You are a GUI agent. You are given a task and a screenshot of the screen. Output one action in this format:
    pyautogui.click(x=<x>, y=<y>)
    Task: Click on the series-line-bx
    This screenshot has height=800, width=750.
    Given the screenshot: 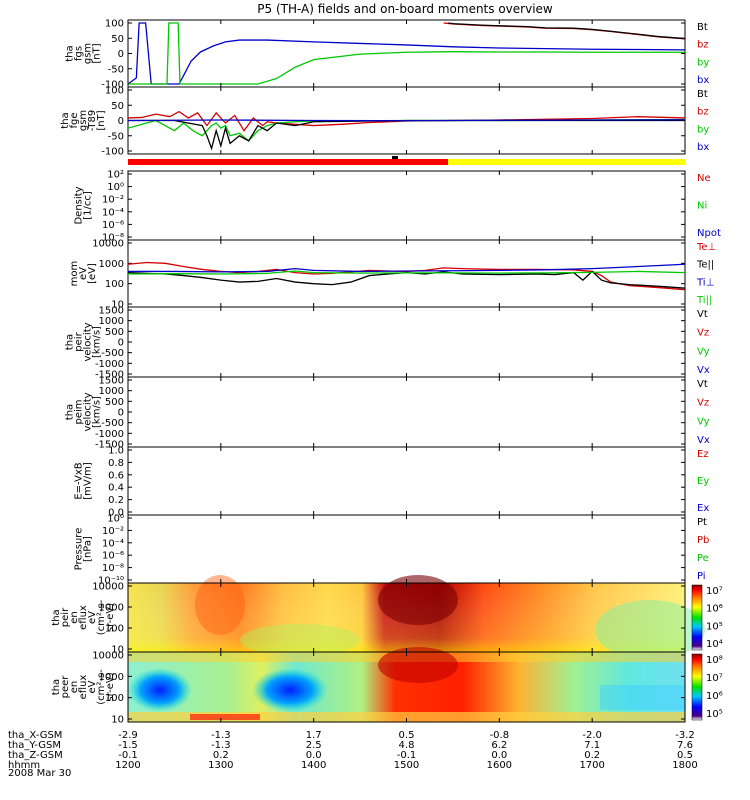 What is the action you would take?
    pyautogui.click(x=406, y=53)
    